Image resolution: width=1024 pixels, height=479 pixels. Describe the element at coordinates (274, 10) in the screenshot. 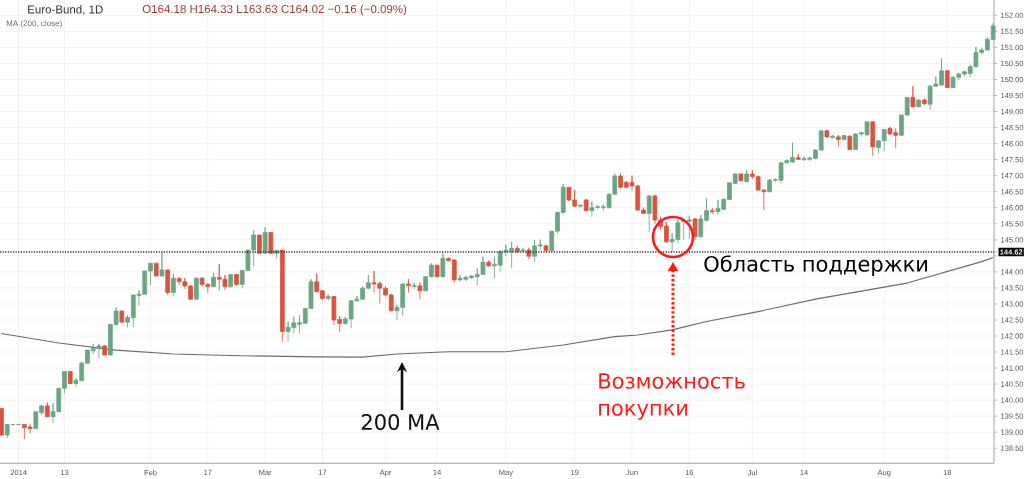

I see `chart-subtitle: O164.18 H164.33 L163.63 C164.02 −0.16 (−0.09%)` at that location.